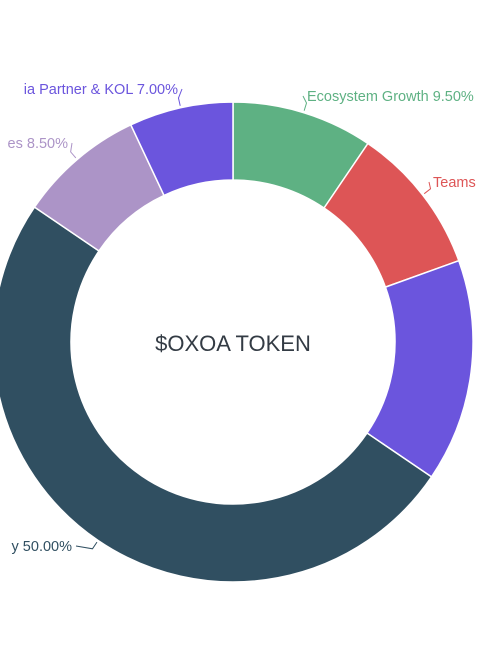 The height and width of the screenshot is (650, 480). I want to click on center-title: $OXOA TOKEN, so click(233, 343).